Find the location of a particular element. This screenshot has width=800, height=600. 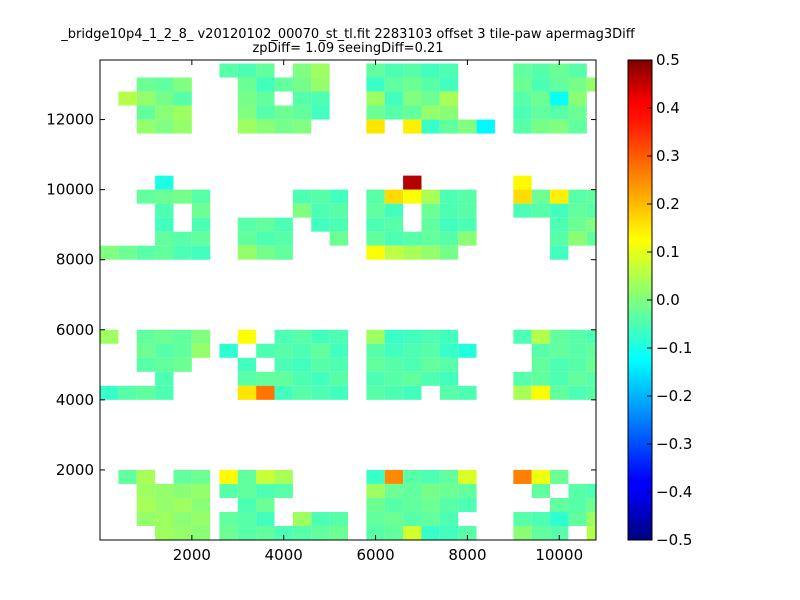

colorbar-tick-label: 0.4 is located at coordinates (668, 108).